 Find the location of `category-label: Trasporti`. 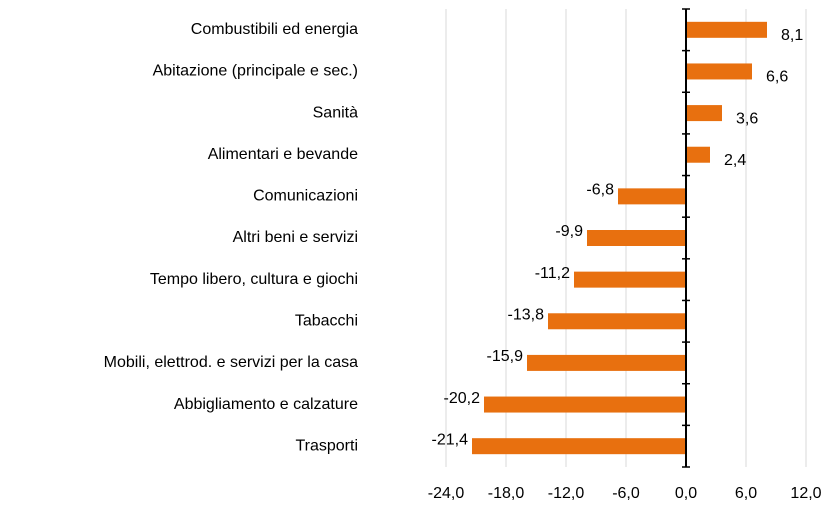

category-label: Trasporti is located at coordinates (326, 445).